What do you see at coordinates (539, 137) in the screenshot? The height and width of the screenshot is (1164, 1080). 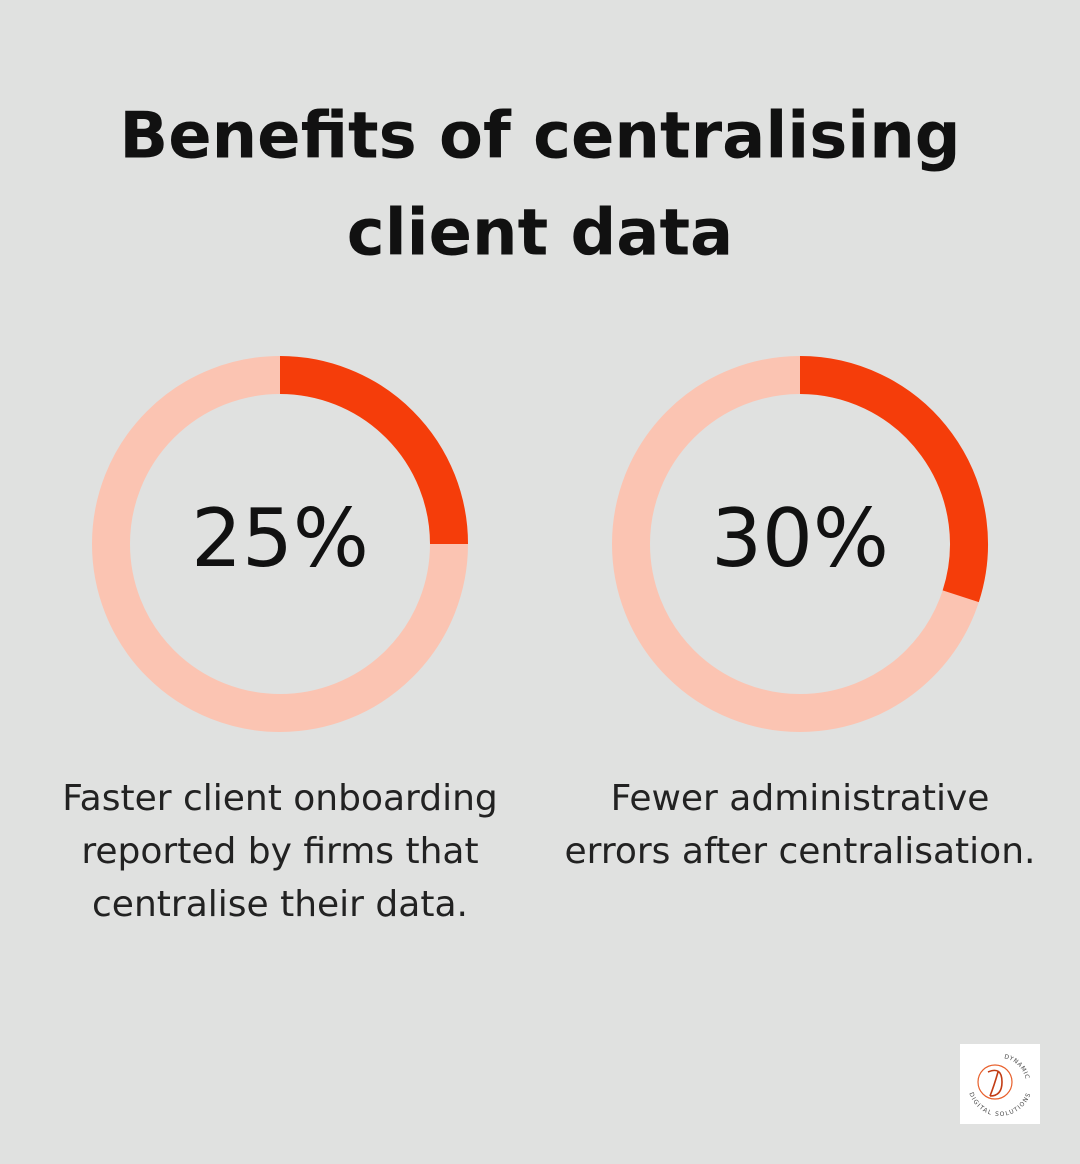 I see `title-line: Benefits of centralising` at bounding box center [539, 137].